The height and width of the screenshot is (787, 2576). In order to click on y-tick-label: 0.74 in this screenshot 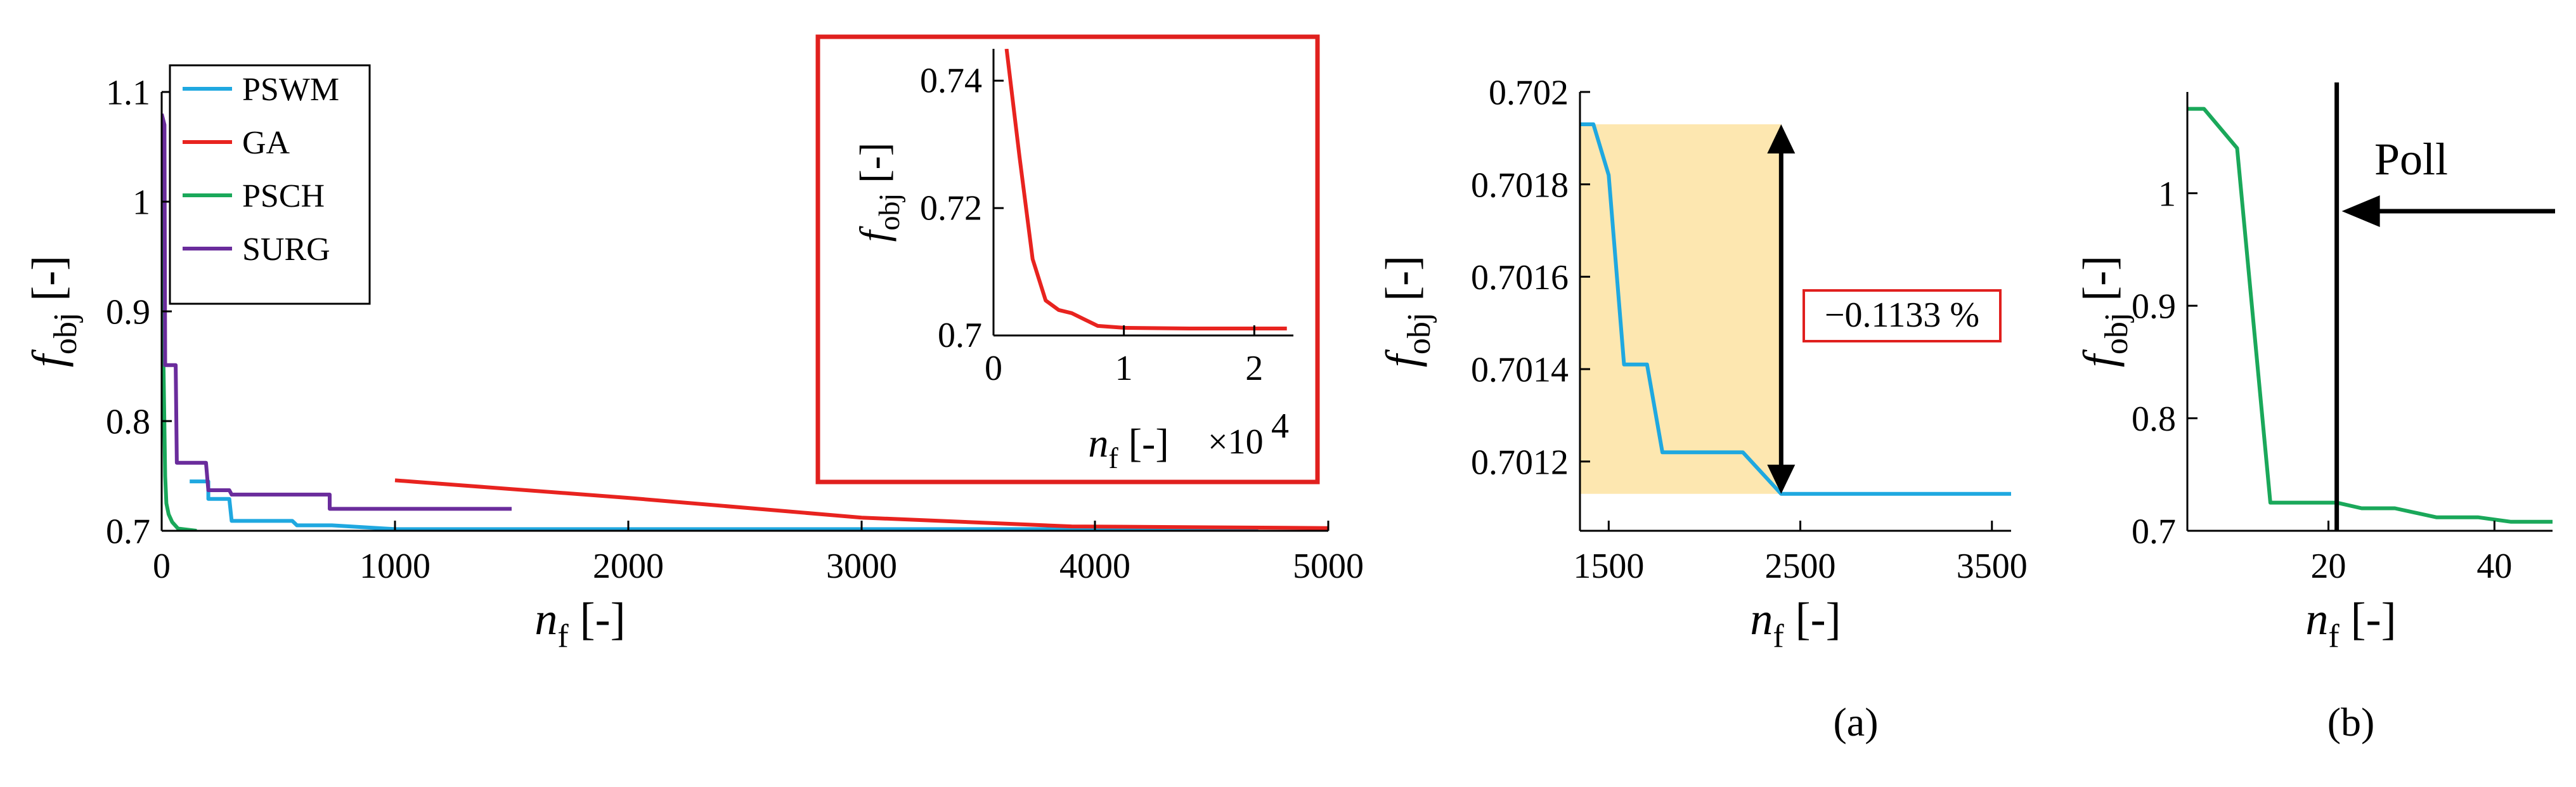, I will do `click(951, 80)`.